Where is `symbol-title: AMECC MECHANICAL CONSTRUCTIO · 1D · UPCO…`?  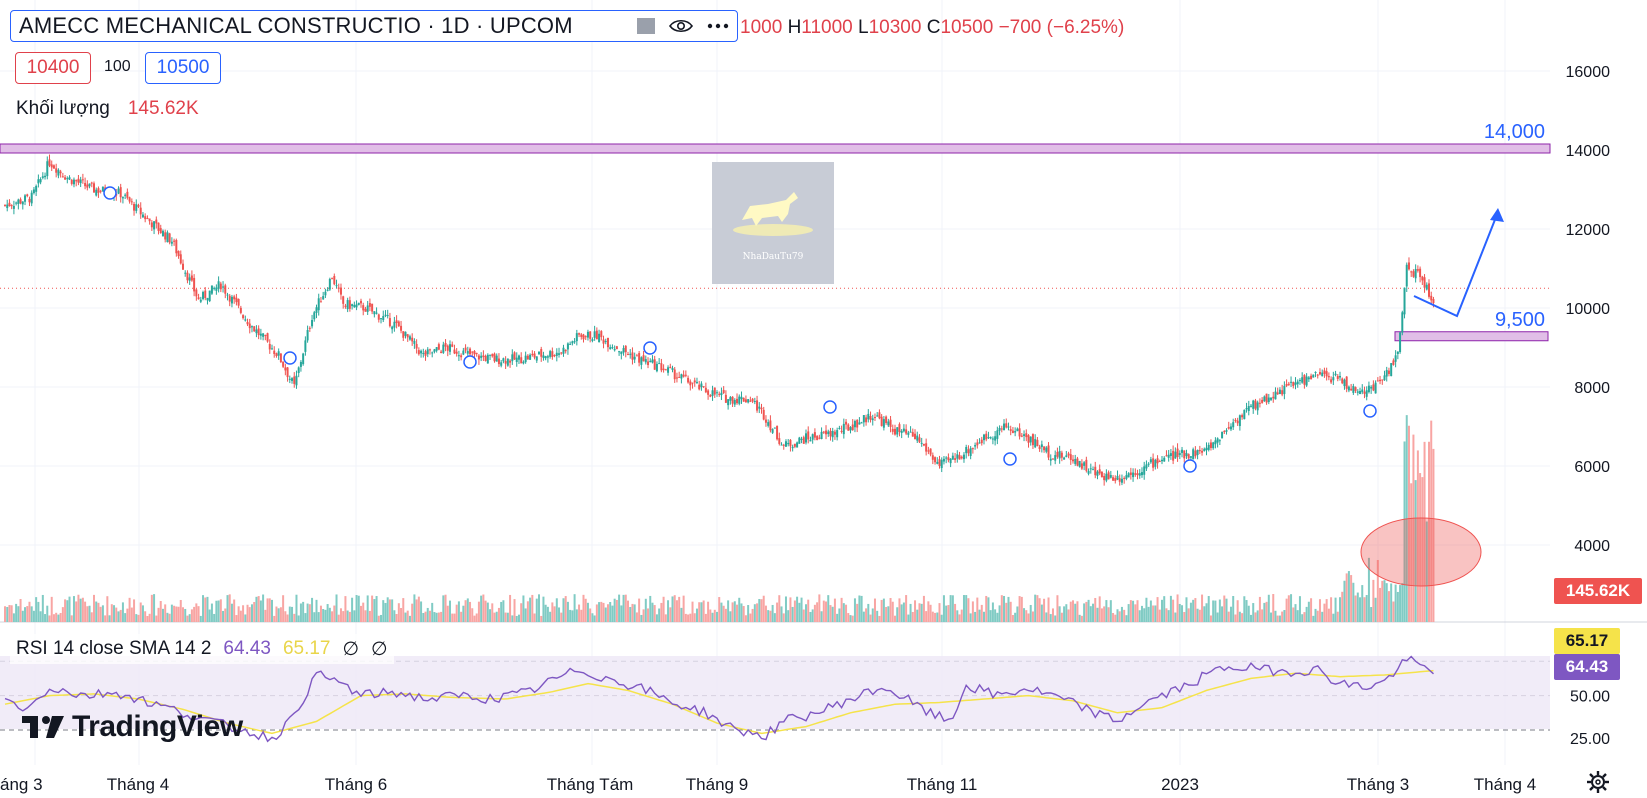
symbol-title: AMECC MECHANICAL CONSTRUCTIO · 1D · UPCO… is located at coordinates (296, 25).